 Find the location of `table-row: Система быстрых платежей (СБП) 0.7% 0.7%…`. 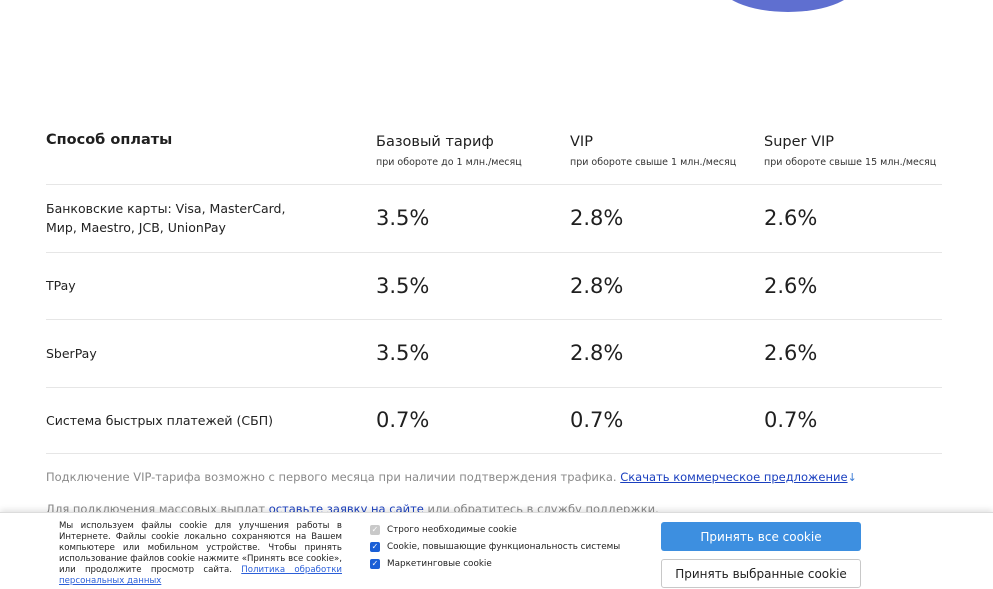

table-row: Система быстрых платежей (СБП) 0.7% 0.7%… is located at coordinates (494, 420).